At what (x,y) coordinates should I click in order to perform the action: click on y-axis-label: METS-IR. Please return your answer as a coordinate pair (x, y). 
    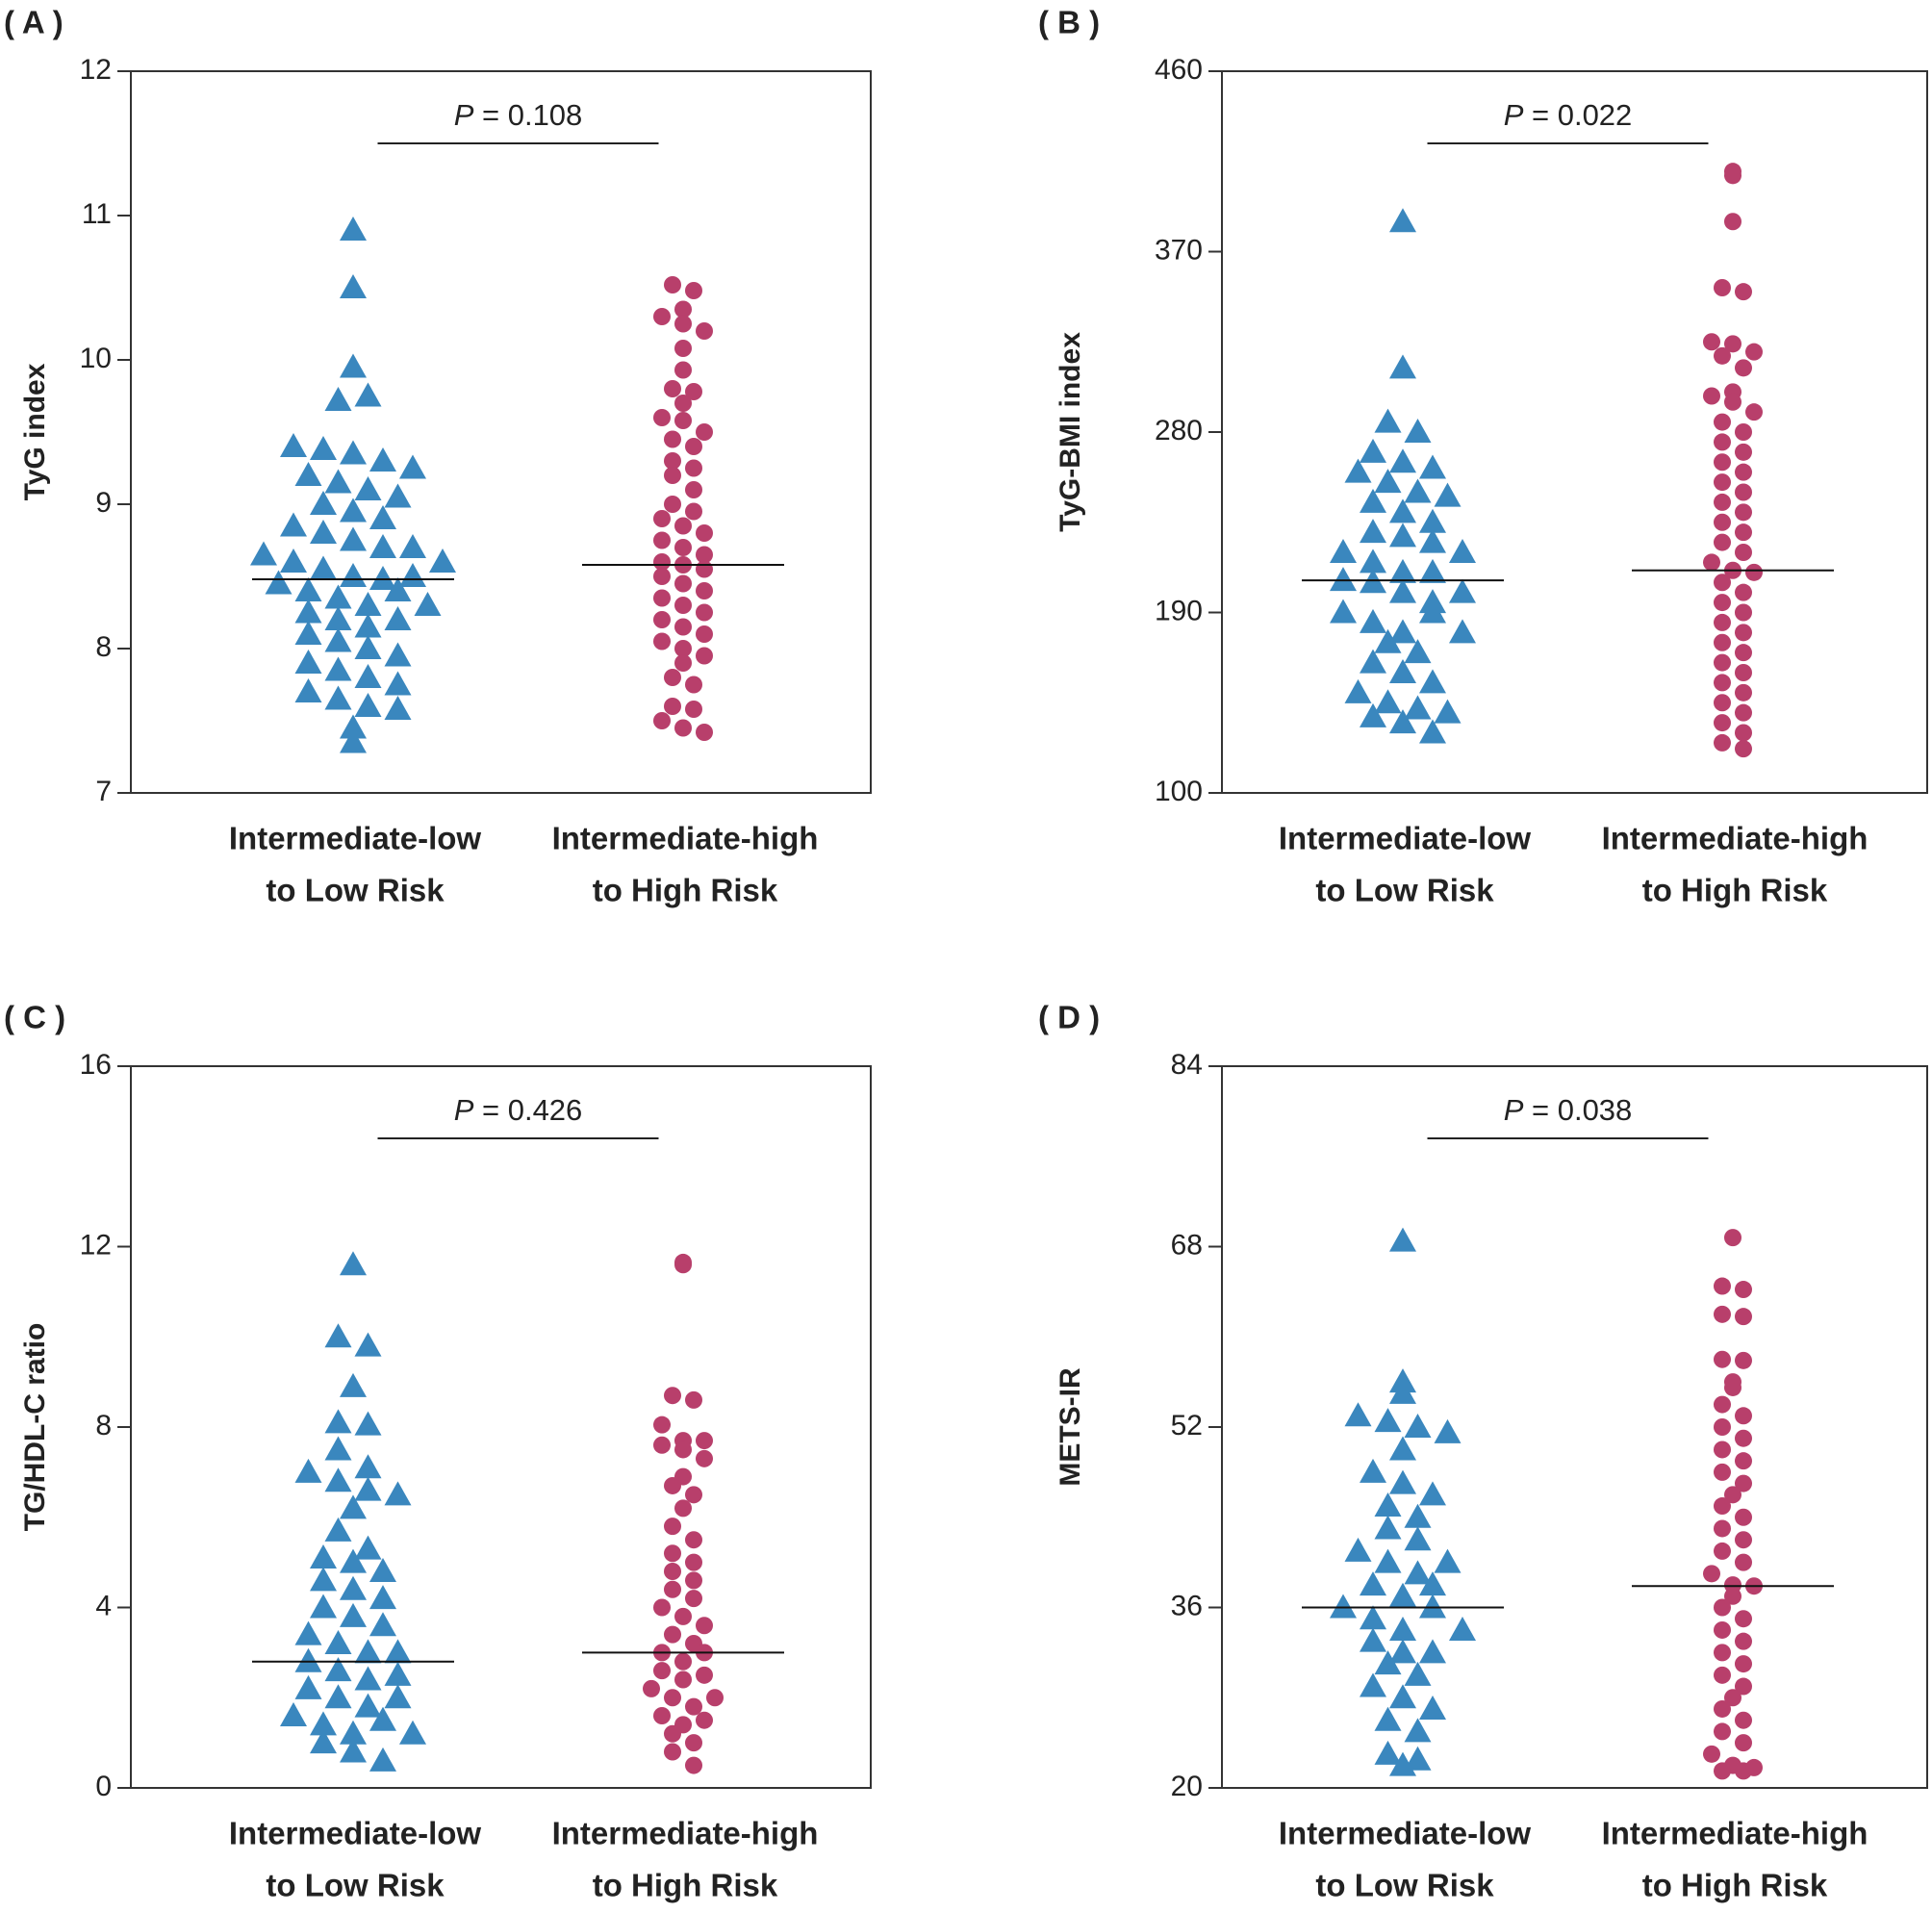
    Looking at the image, I should click on (1070, 1427).